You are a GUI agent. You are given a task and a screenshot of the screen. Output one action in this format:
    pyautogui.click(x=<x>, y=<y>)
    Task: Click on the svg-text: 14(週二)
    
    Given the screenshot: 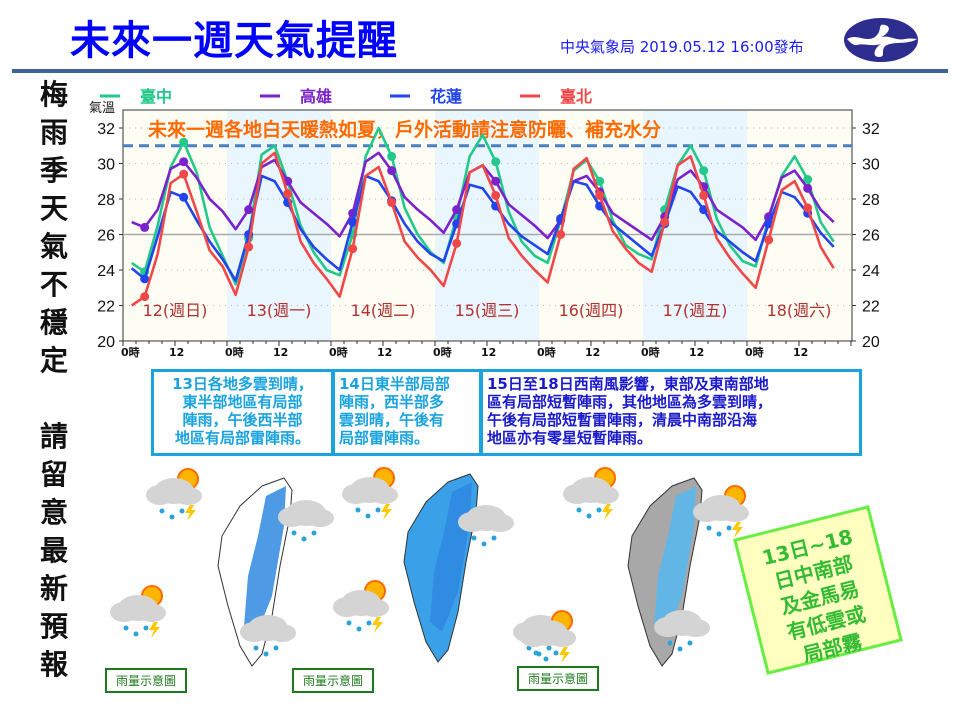 What is the action you would take?
    pyautogui.click(x=383, y=310)
    